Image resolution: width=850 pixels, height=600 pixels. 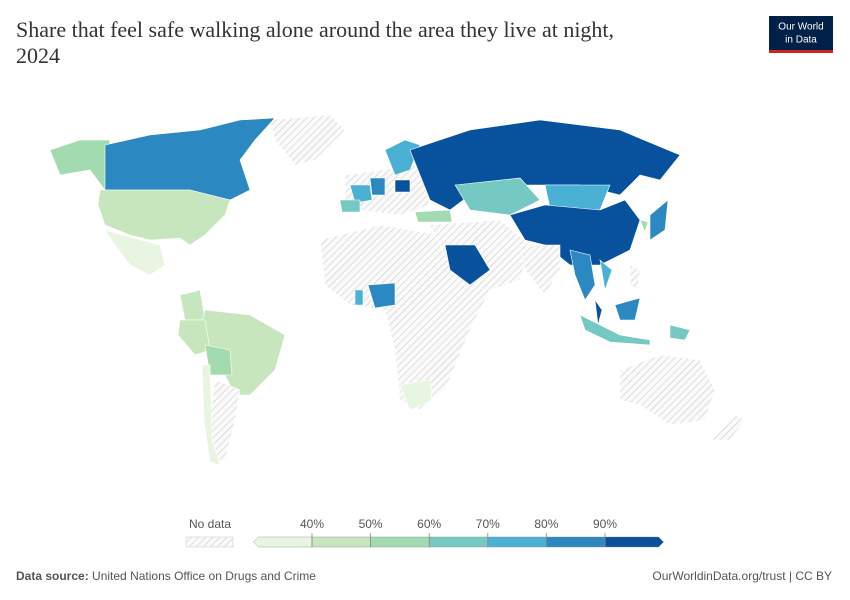 What do you see at coordinates (800, 27) in the screenshot?
I see `logo-text: Our World` at bounding box center [800, 27].